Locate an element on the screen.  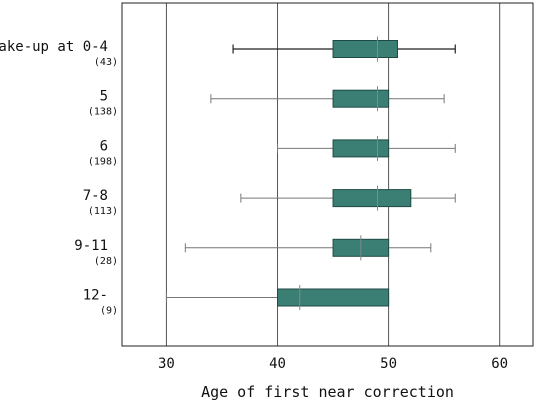
x-tick-label: 40 is located at coordinates (277, 364).